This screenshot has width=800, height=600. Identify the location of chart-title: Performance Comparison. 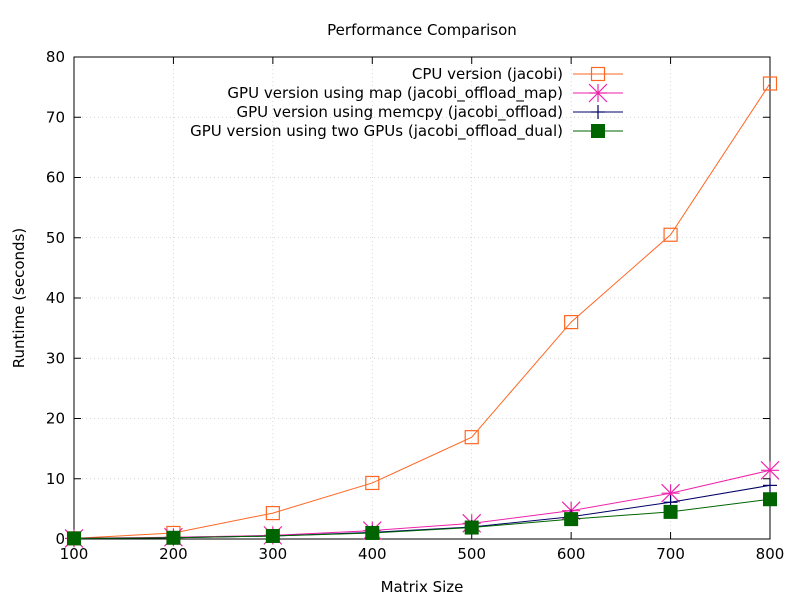
(422, 30).